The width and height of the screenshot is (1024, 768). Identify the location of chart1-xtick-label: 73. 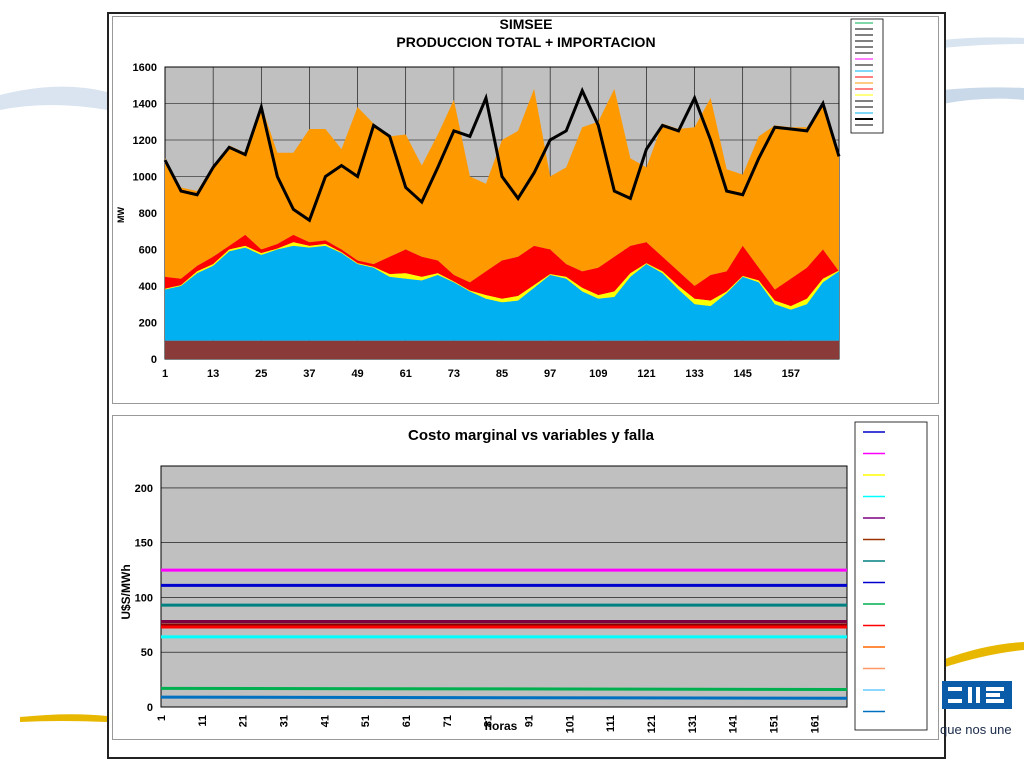
(454, 374).